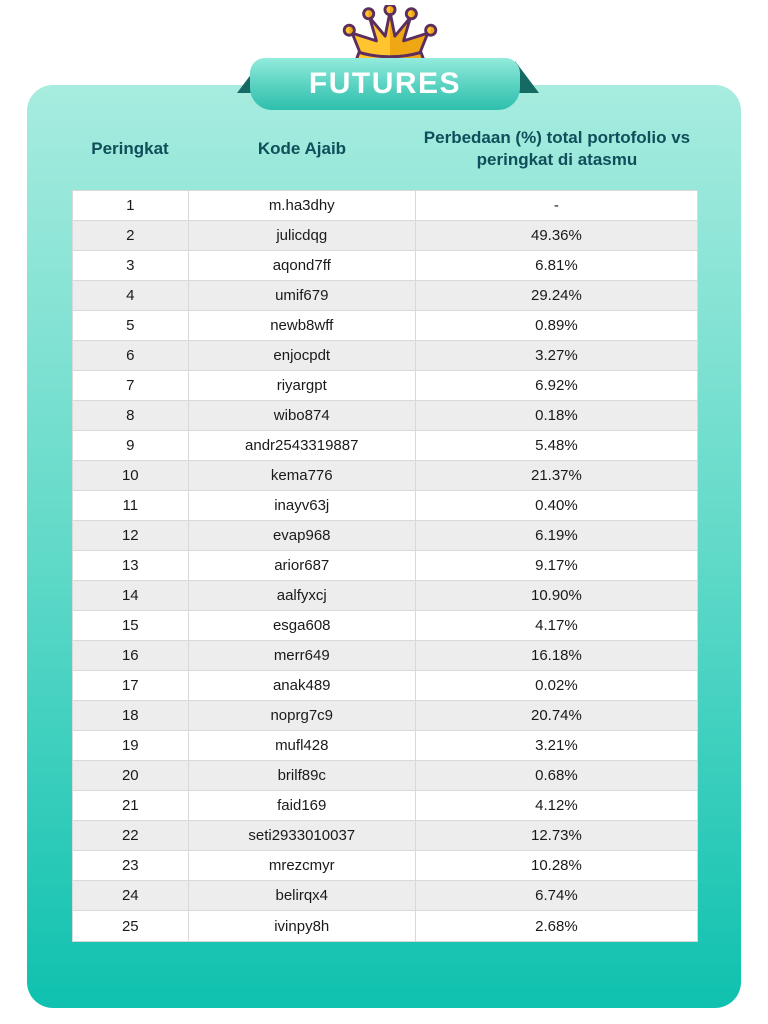 Image resolution: width=768 pixels, height=1024 pixels. I want to click on code-cell: wibo874, so click(302, 415).